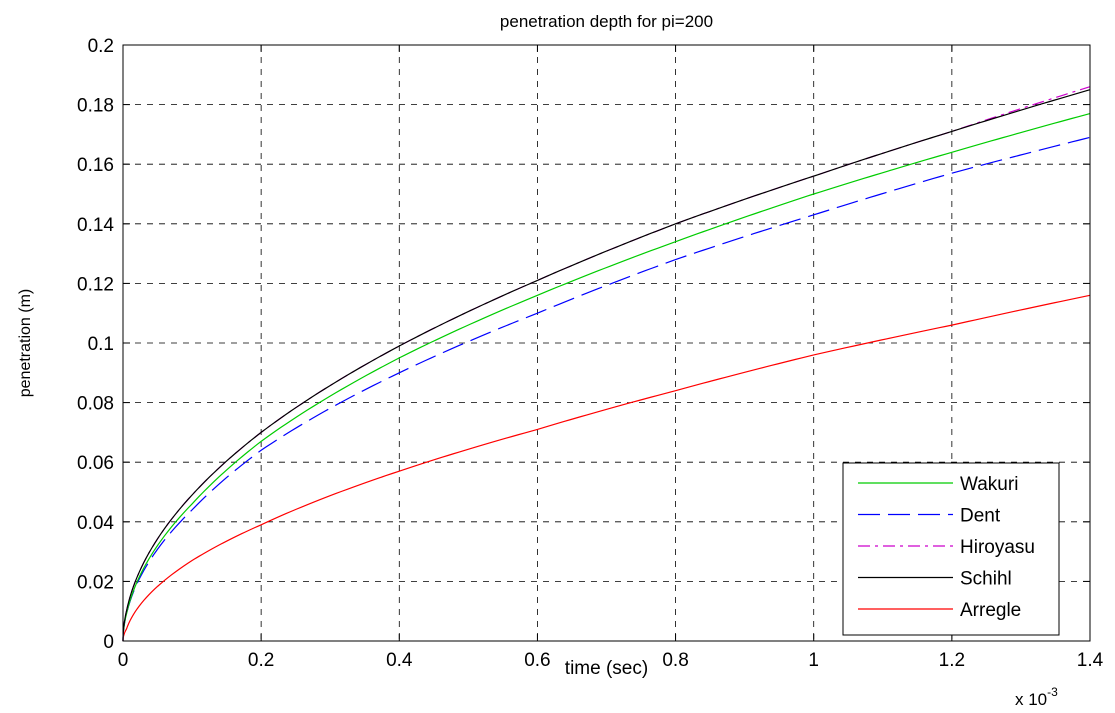 The width and height of the screenshot is (1115, 713). Describe the element at coordinates (108, 642) in the screenshot. I see `y-tick-label: 0` at that location.